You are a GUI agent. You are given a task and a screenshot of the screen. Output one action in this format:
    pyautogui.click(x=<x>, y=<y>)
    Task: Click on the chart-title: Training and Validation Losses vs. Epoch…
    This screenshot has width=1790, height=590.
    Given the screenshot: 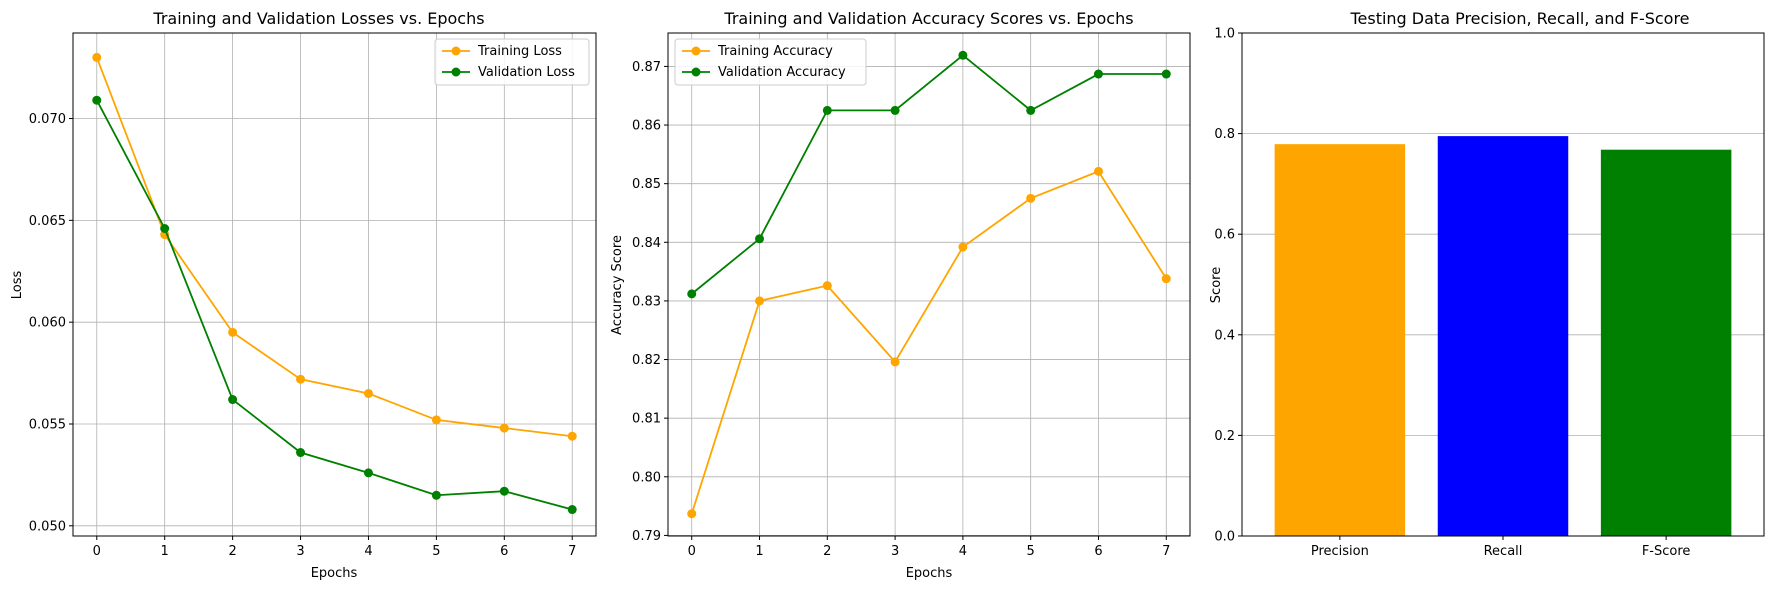 What is the action you would take?
    pyautogui.click(x=318, y=18)
    